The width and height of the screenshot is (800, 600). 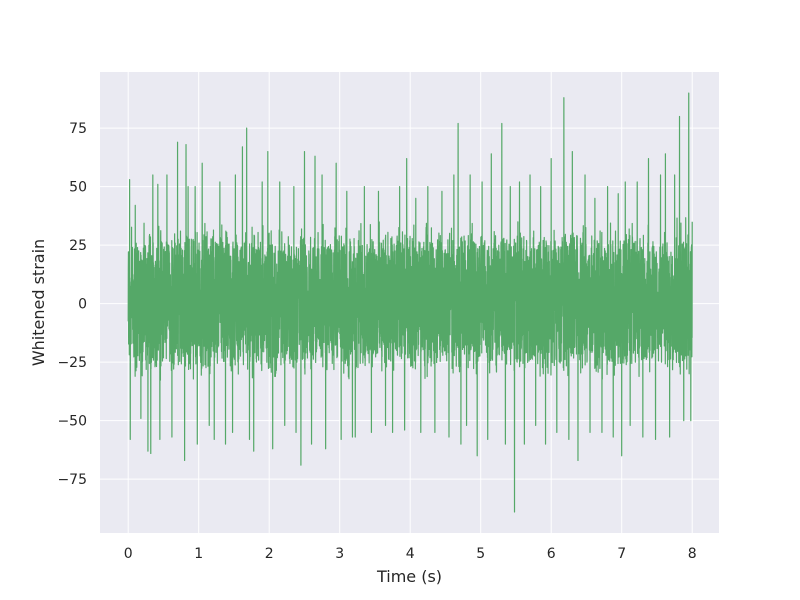 What do you see at coordinates (621, 554) in the screenshot?
I see `x-tick-label: 7` at bounding box center [621, 554].